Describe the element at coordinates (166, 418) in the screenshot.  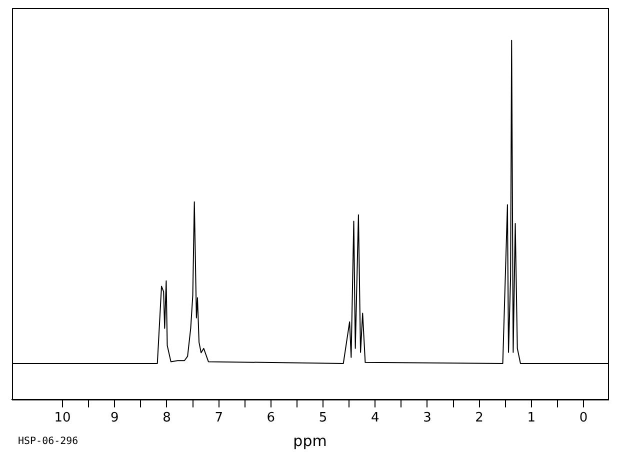
I see `x-tick-label: 8` at that location.